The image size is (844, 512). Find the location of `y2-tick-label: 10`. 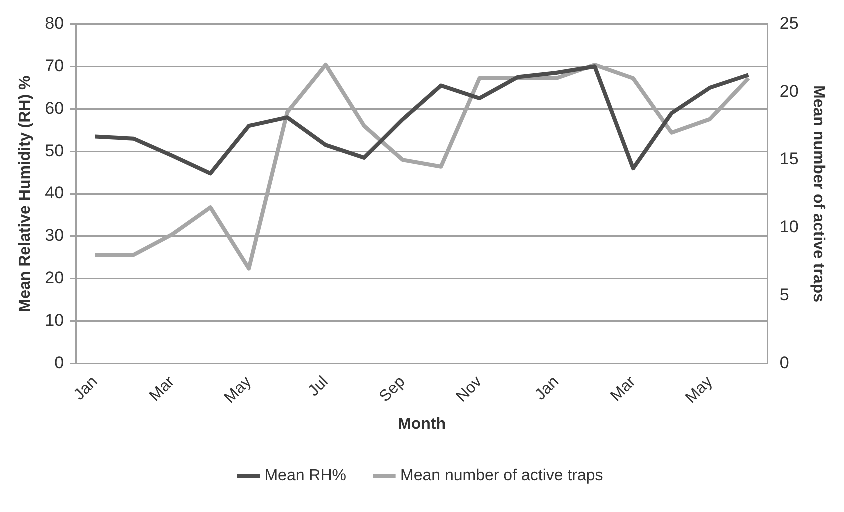

y2-tick-label: 10 is located at coordinates (789, 227).